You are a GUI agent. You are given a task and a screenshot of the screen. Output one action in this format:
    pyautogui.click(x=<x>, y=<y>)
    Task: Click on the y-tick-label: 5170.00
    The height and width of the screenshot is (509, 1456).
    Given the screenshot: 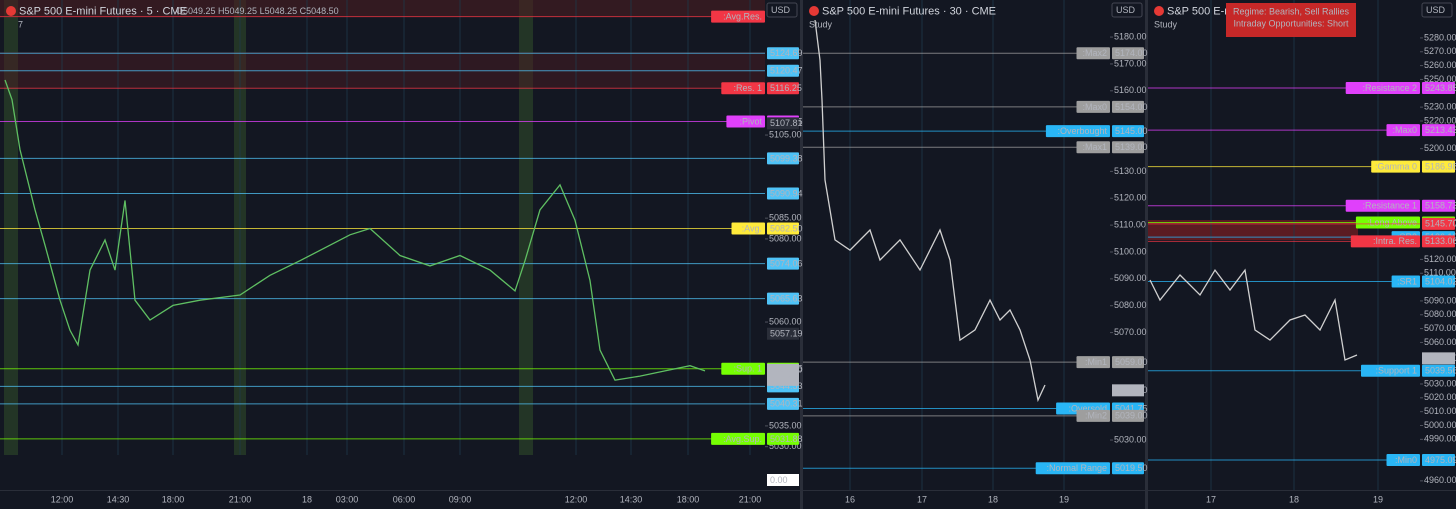 What is the action you would take?
    pyautogui.click(x=1130, y=63)
    